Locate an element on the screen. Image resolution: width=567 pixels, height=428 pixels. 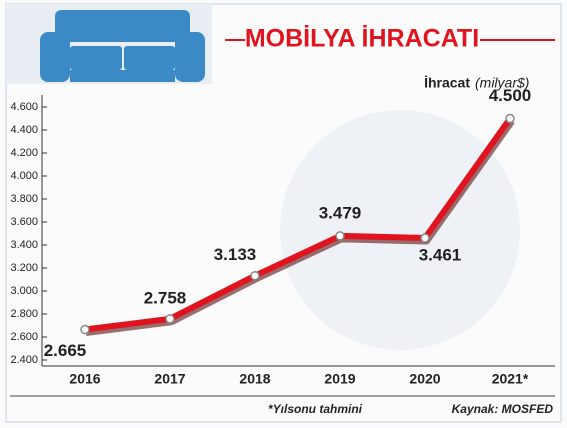
x-tick-label: 2017 is located at coordinates (169, 379).